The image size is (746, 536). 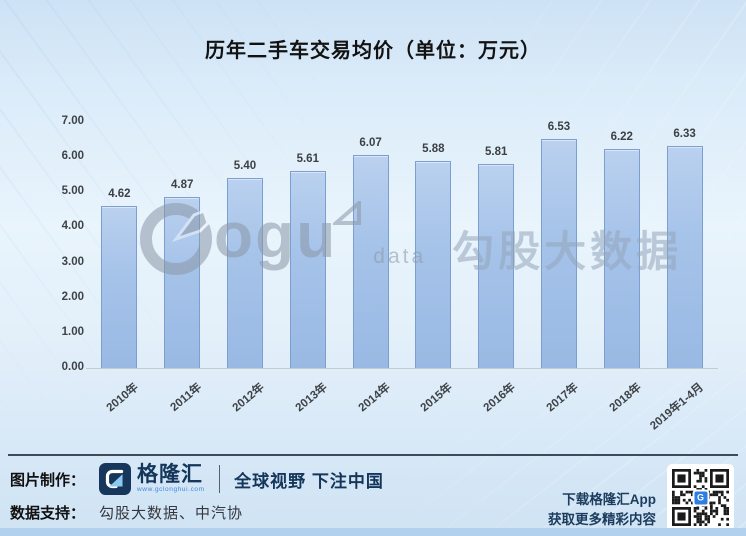 I want to click on bar-value-label: 6.33, so click(x=684, y=133).